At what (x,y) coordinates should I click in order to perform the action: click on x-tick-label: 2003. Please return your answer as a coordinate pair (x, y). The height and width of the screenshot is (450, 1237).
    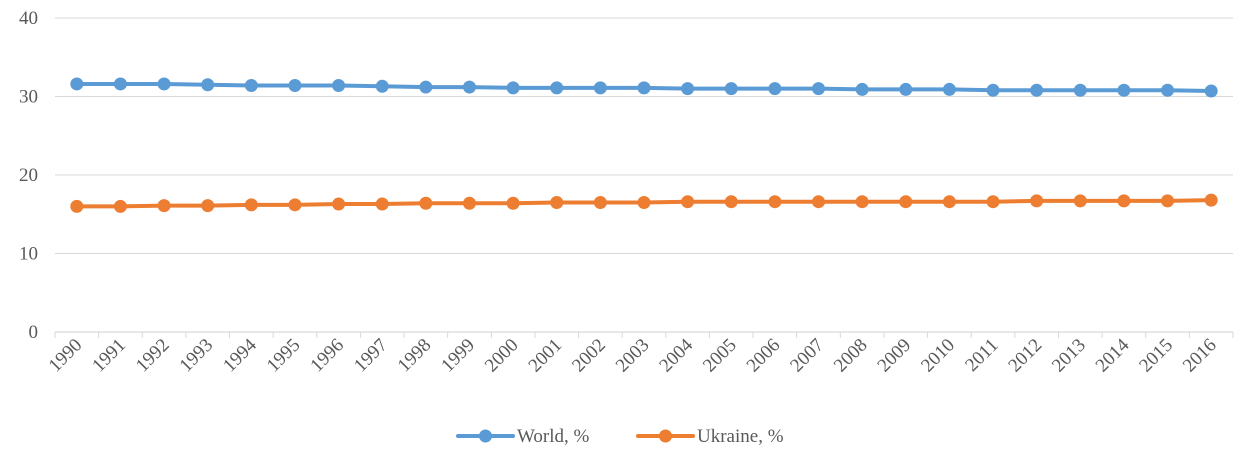
    Looking at the image, I should click on (633, 356).